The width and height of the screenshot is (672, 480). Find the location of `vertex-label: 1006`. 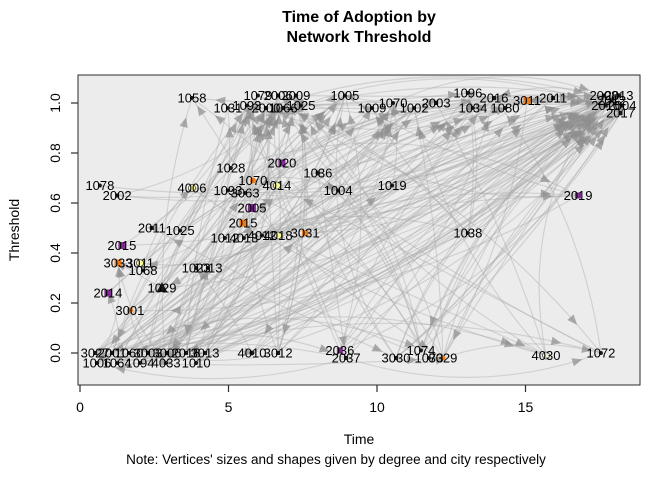

vertex-label: 1006 is located at coordinates (96, 363).